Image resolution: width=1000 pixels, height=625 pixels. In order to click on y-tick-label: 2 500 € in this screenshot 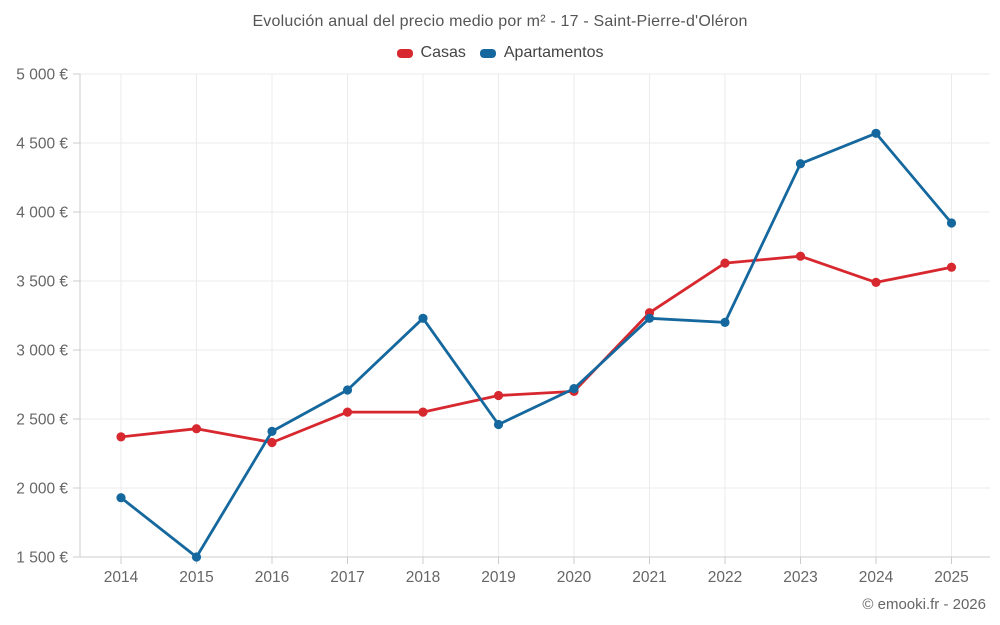, I will do `click(42, 419)`.